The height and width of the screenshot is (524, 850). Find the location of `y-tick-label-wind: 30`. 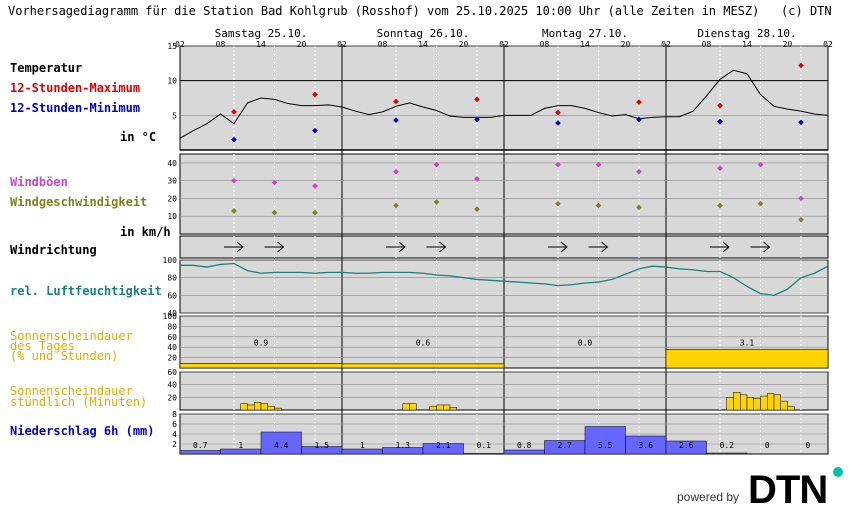

y-tick-label-wind: 30 is located at coordinates (172, 181).